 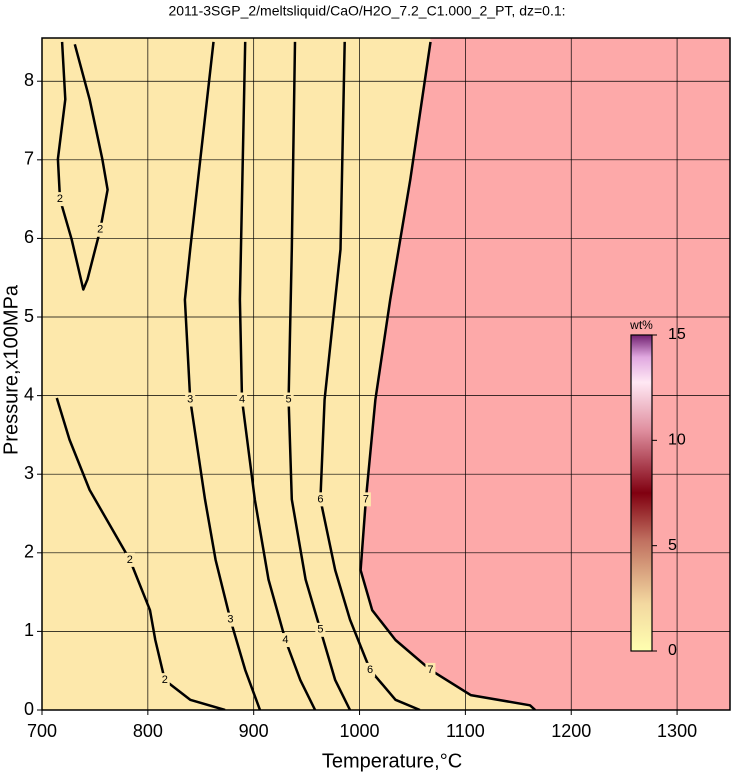 I want to click on x-tick-label: 900, so click(x=254, y=731).